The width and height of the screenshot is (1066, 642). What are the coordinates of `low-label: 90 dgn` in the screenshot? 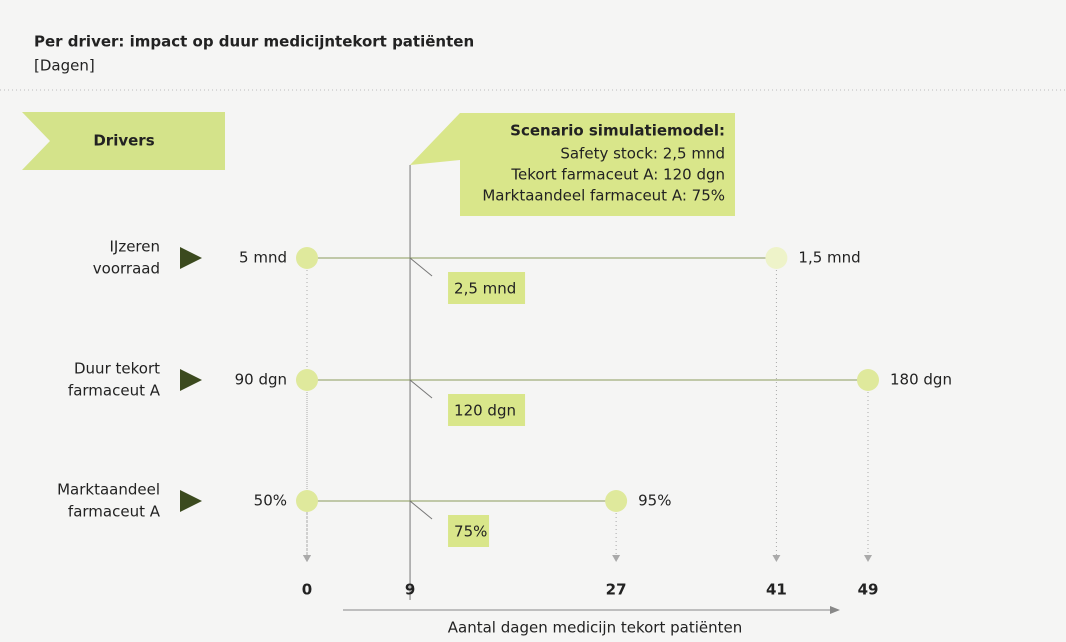 It's located at (261, 380).